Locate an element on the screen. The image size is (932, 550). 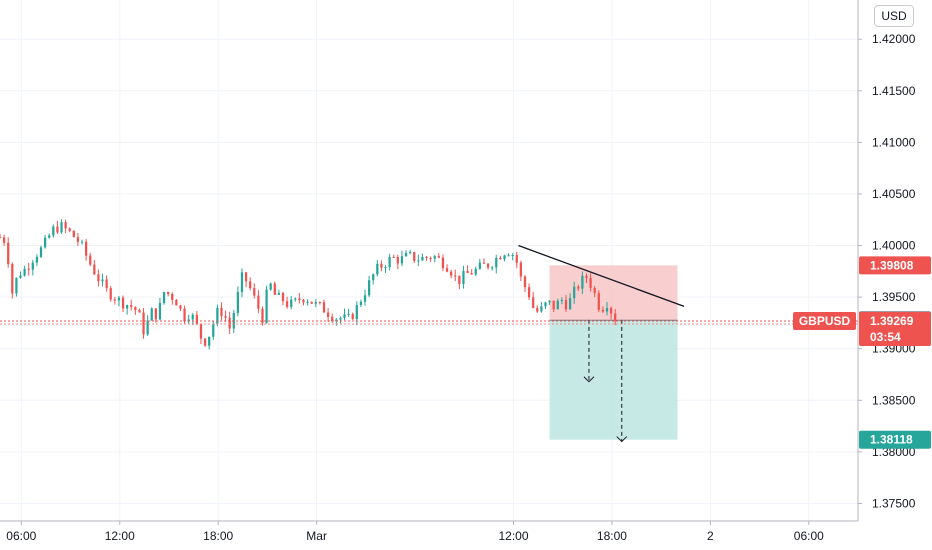
time-axis: 06:00 12:00 18:00 Mar 12:00 18:00 2 06:00 is located at coordinates (429, 531).